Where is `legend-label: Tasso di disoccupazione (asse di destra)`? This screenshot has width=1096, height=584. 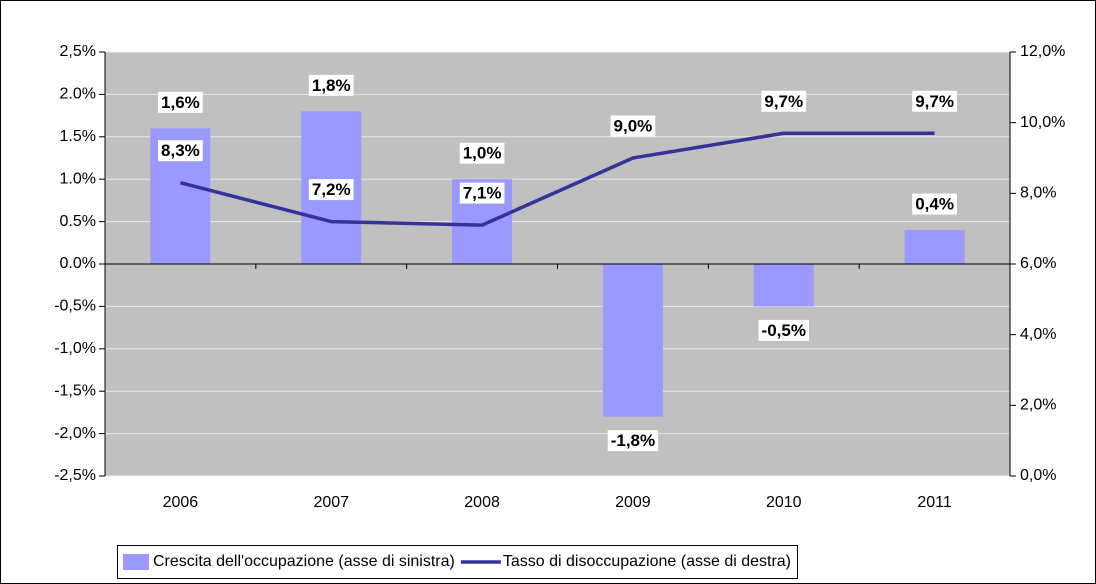 legend-label: Tasso di disoccupazione (asse di destra) is located at coordinates (647, 561).